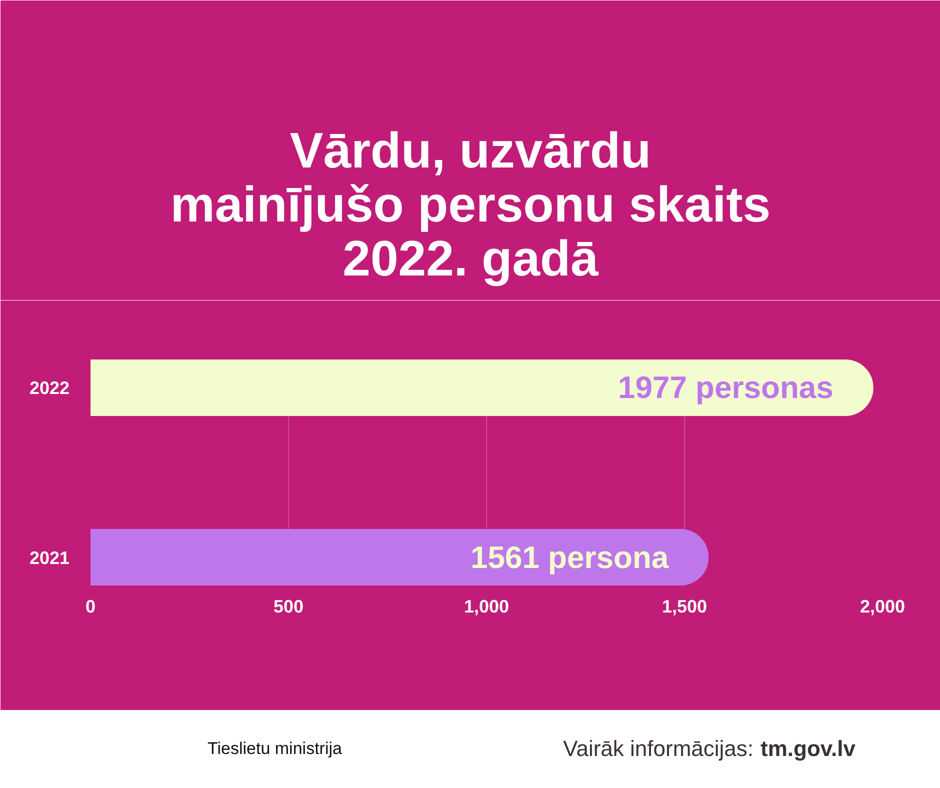 Image resolution: width=940 pixels, height=788 pixels. Describe the element at coordinates (90, 606) in the screenshot. I see `x-tick-label: 0` at that location.